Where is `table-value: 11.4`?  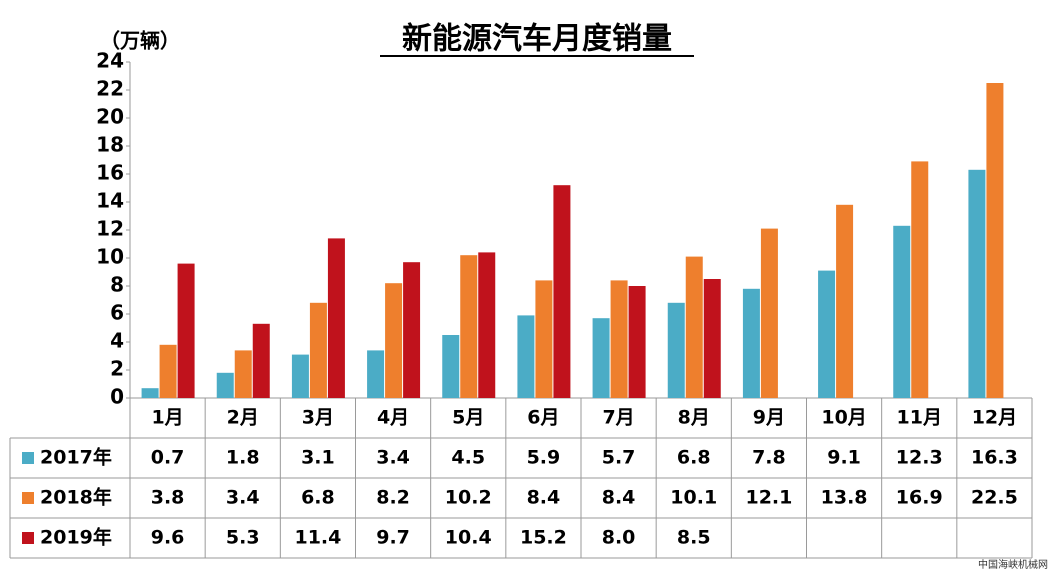
table-value: 11.4 is located at coordinates (317, 538).